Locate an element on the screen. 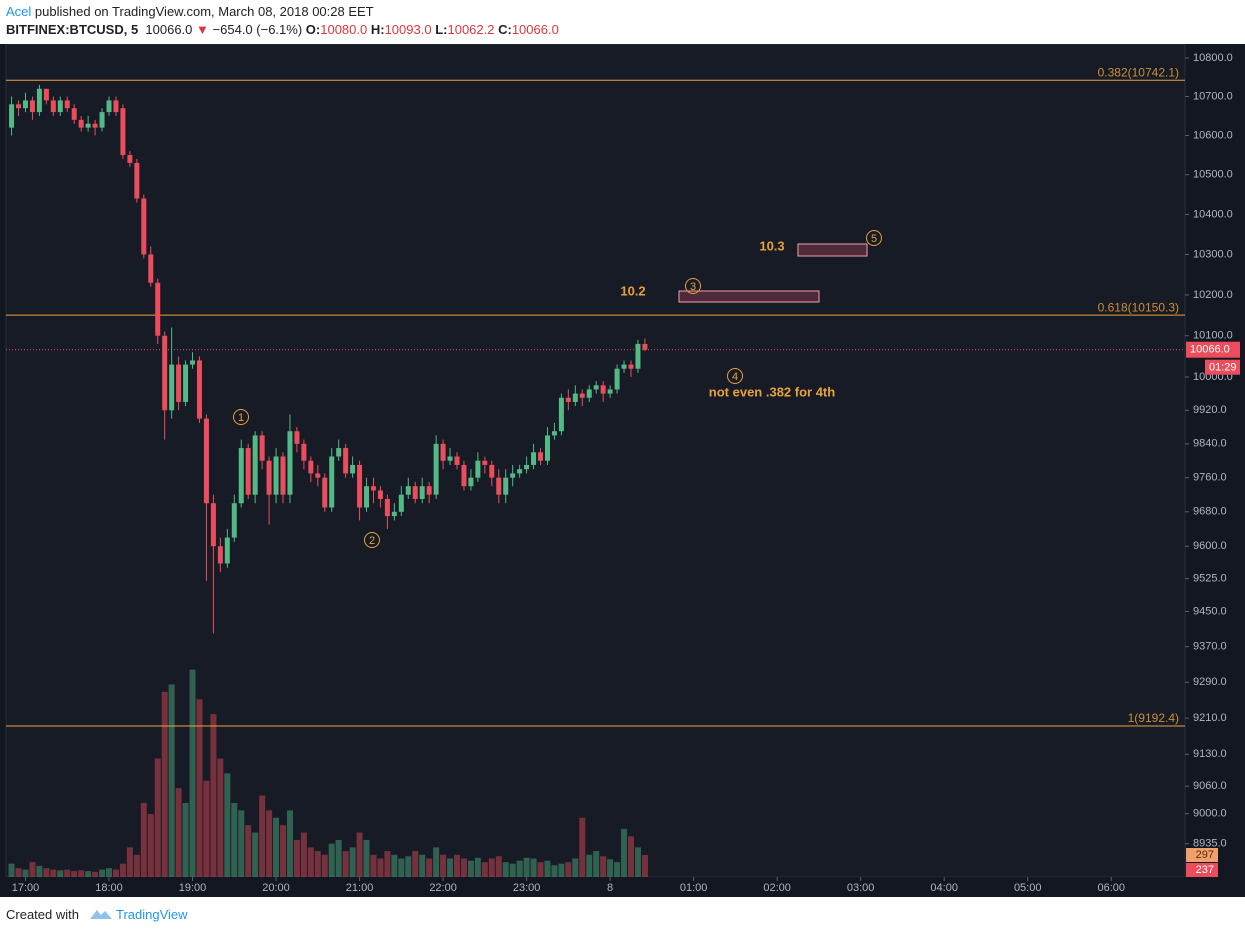  price-tag is located at coordinates (1213, 349).